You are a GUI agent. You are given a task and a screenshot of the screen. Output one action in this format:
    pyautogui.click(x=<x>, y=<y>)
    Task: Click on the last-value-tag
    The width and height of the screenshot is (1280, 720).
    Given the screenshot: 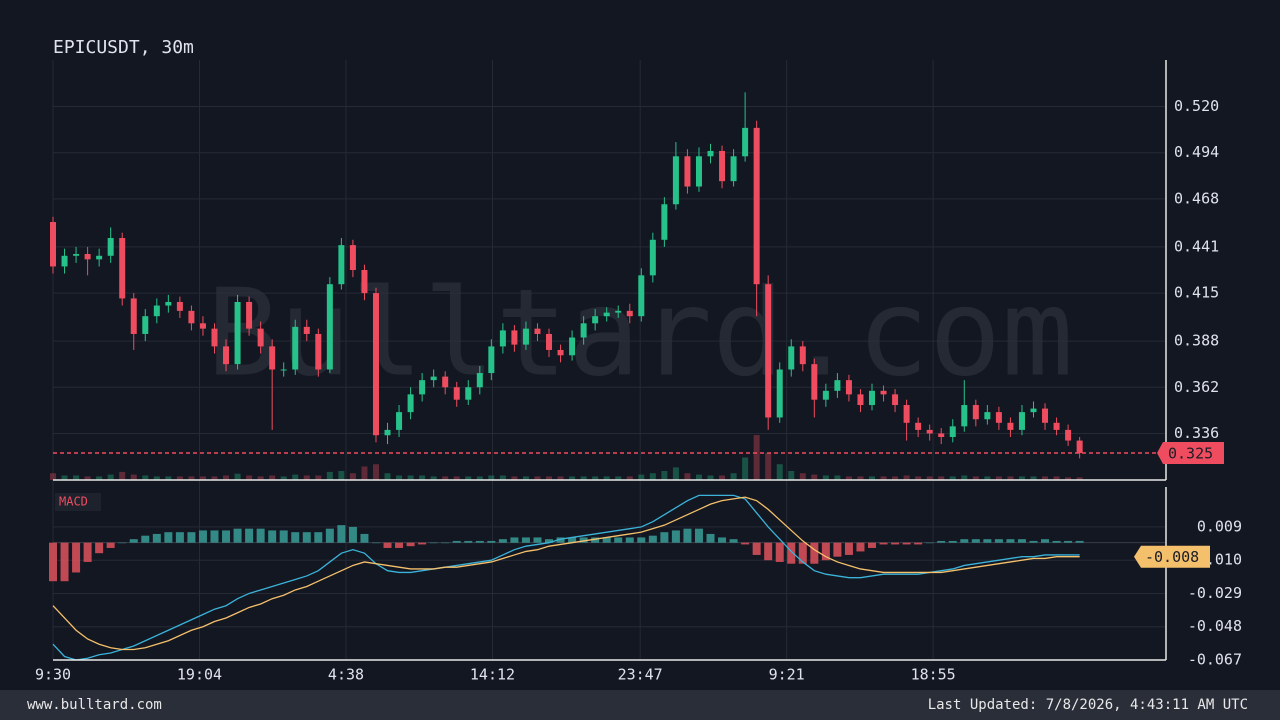 What is the action you would take?
    pyautogui.click(x=1172, y=556)
    